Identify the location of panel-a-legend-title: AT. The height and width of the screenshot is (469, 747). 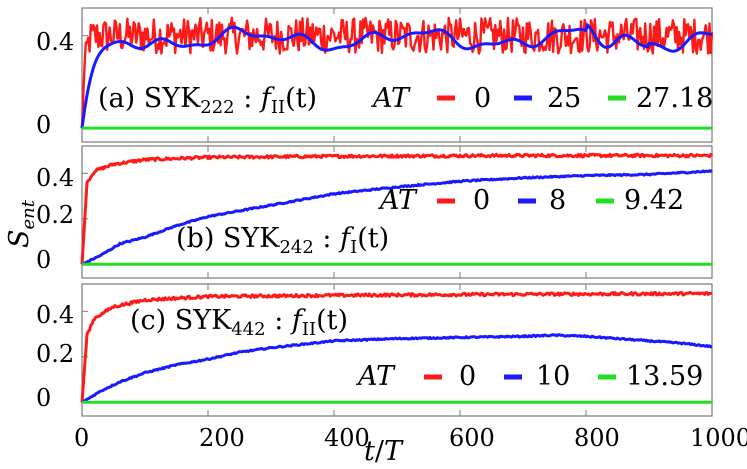
(390, 98).